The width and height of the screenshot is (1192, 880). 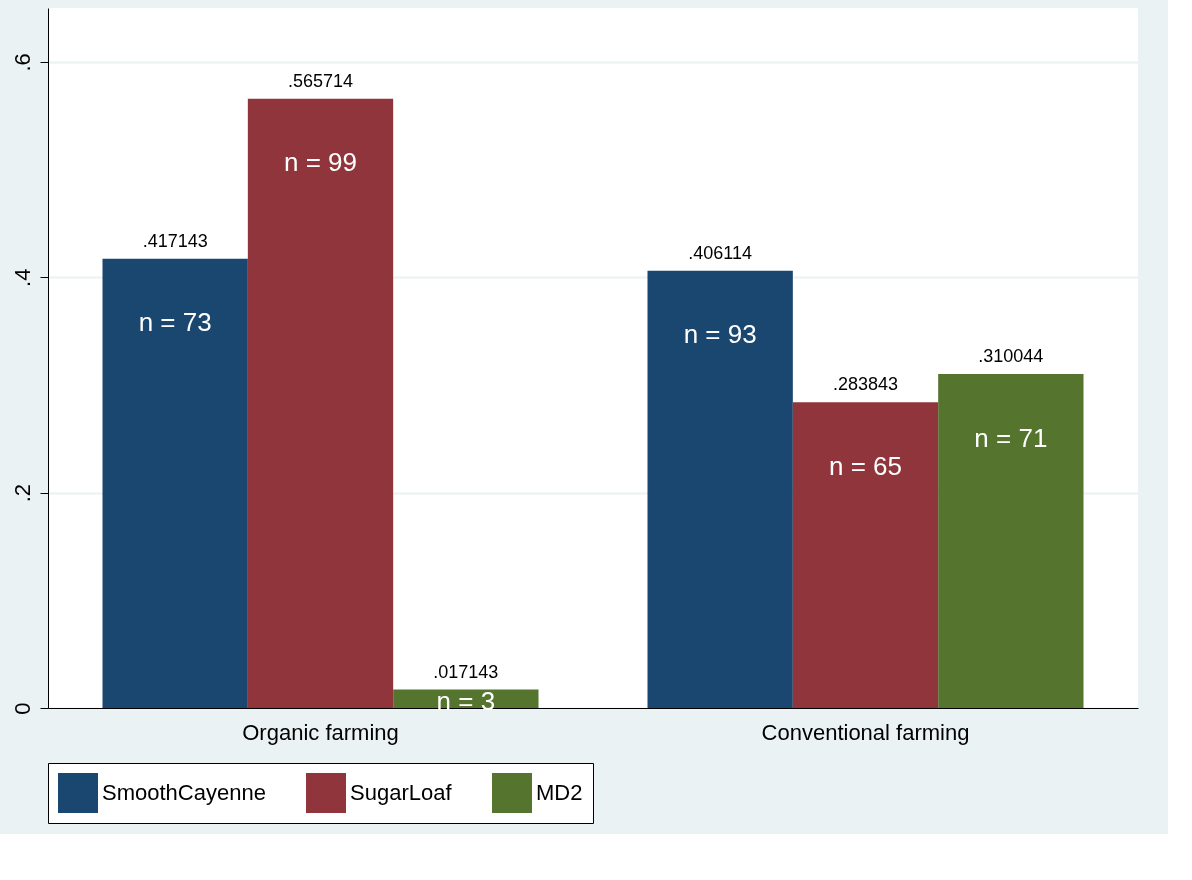 What do you see at coordinates (22, 493) in the screenshot?
I see `y-tick-label: .2` at bounding box center [22, 493].